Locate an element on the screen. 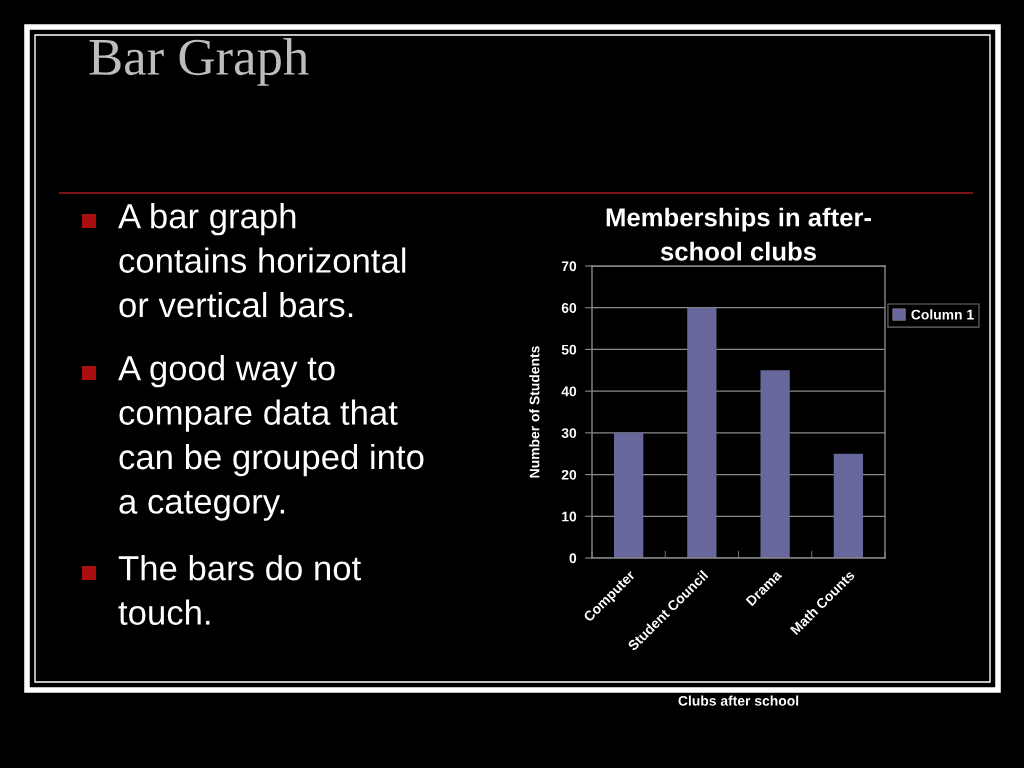 The height and width of the screenshot is (768, 1024). y-axis-title: Number of Students is located at coordinates (534, 412).